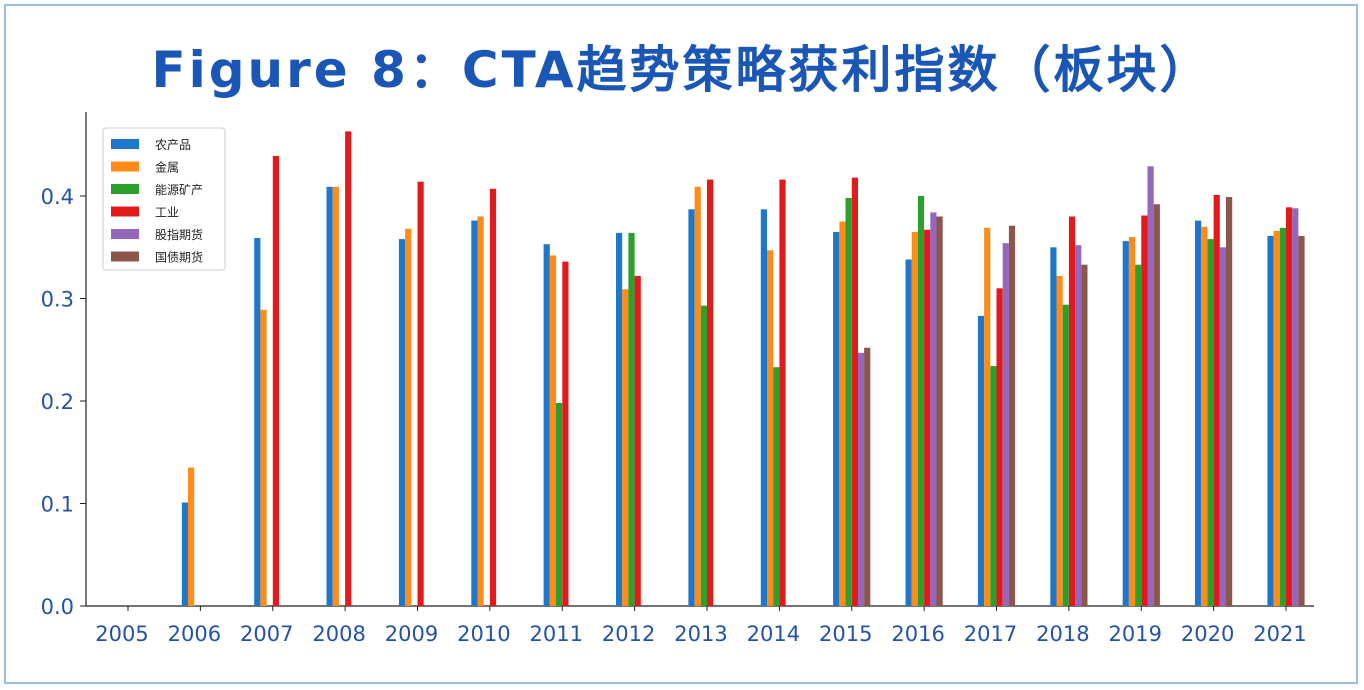 The image size is (1364, 690). What do you see at coordinates (1062, 634) in the screenshot?
I see `x-tick-label: 2018` at bounding box center [1062, 634].